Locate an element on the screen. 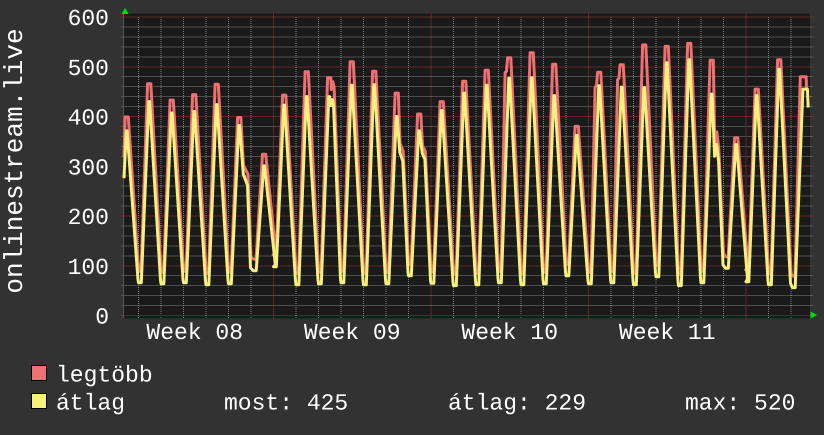 The width and height of the screenshot is (824, 435). svg-text: Week 09 is located at coordinates (352, 333).